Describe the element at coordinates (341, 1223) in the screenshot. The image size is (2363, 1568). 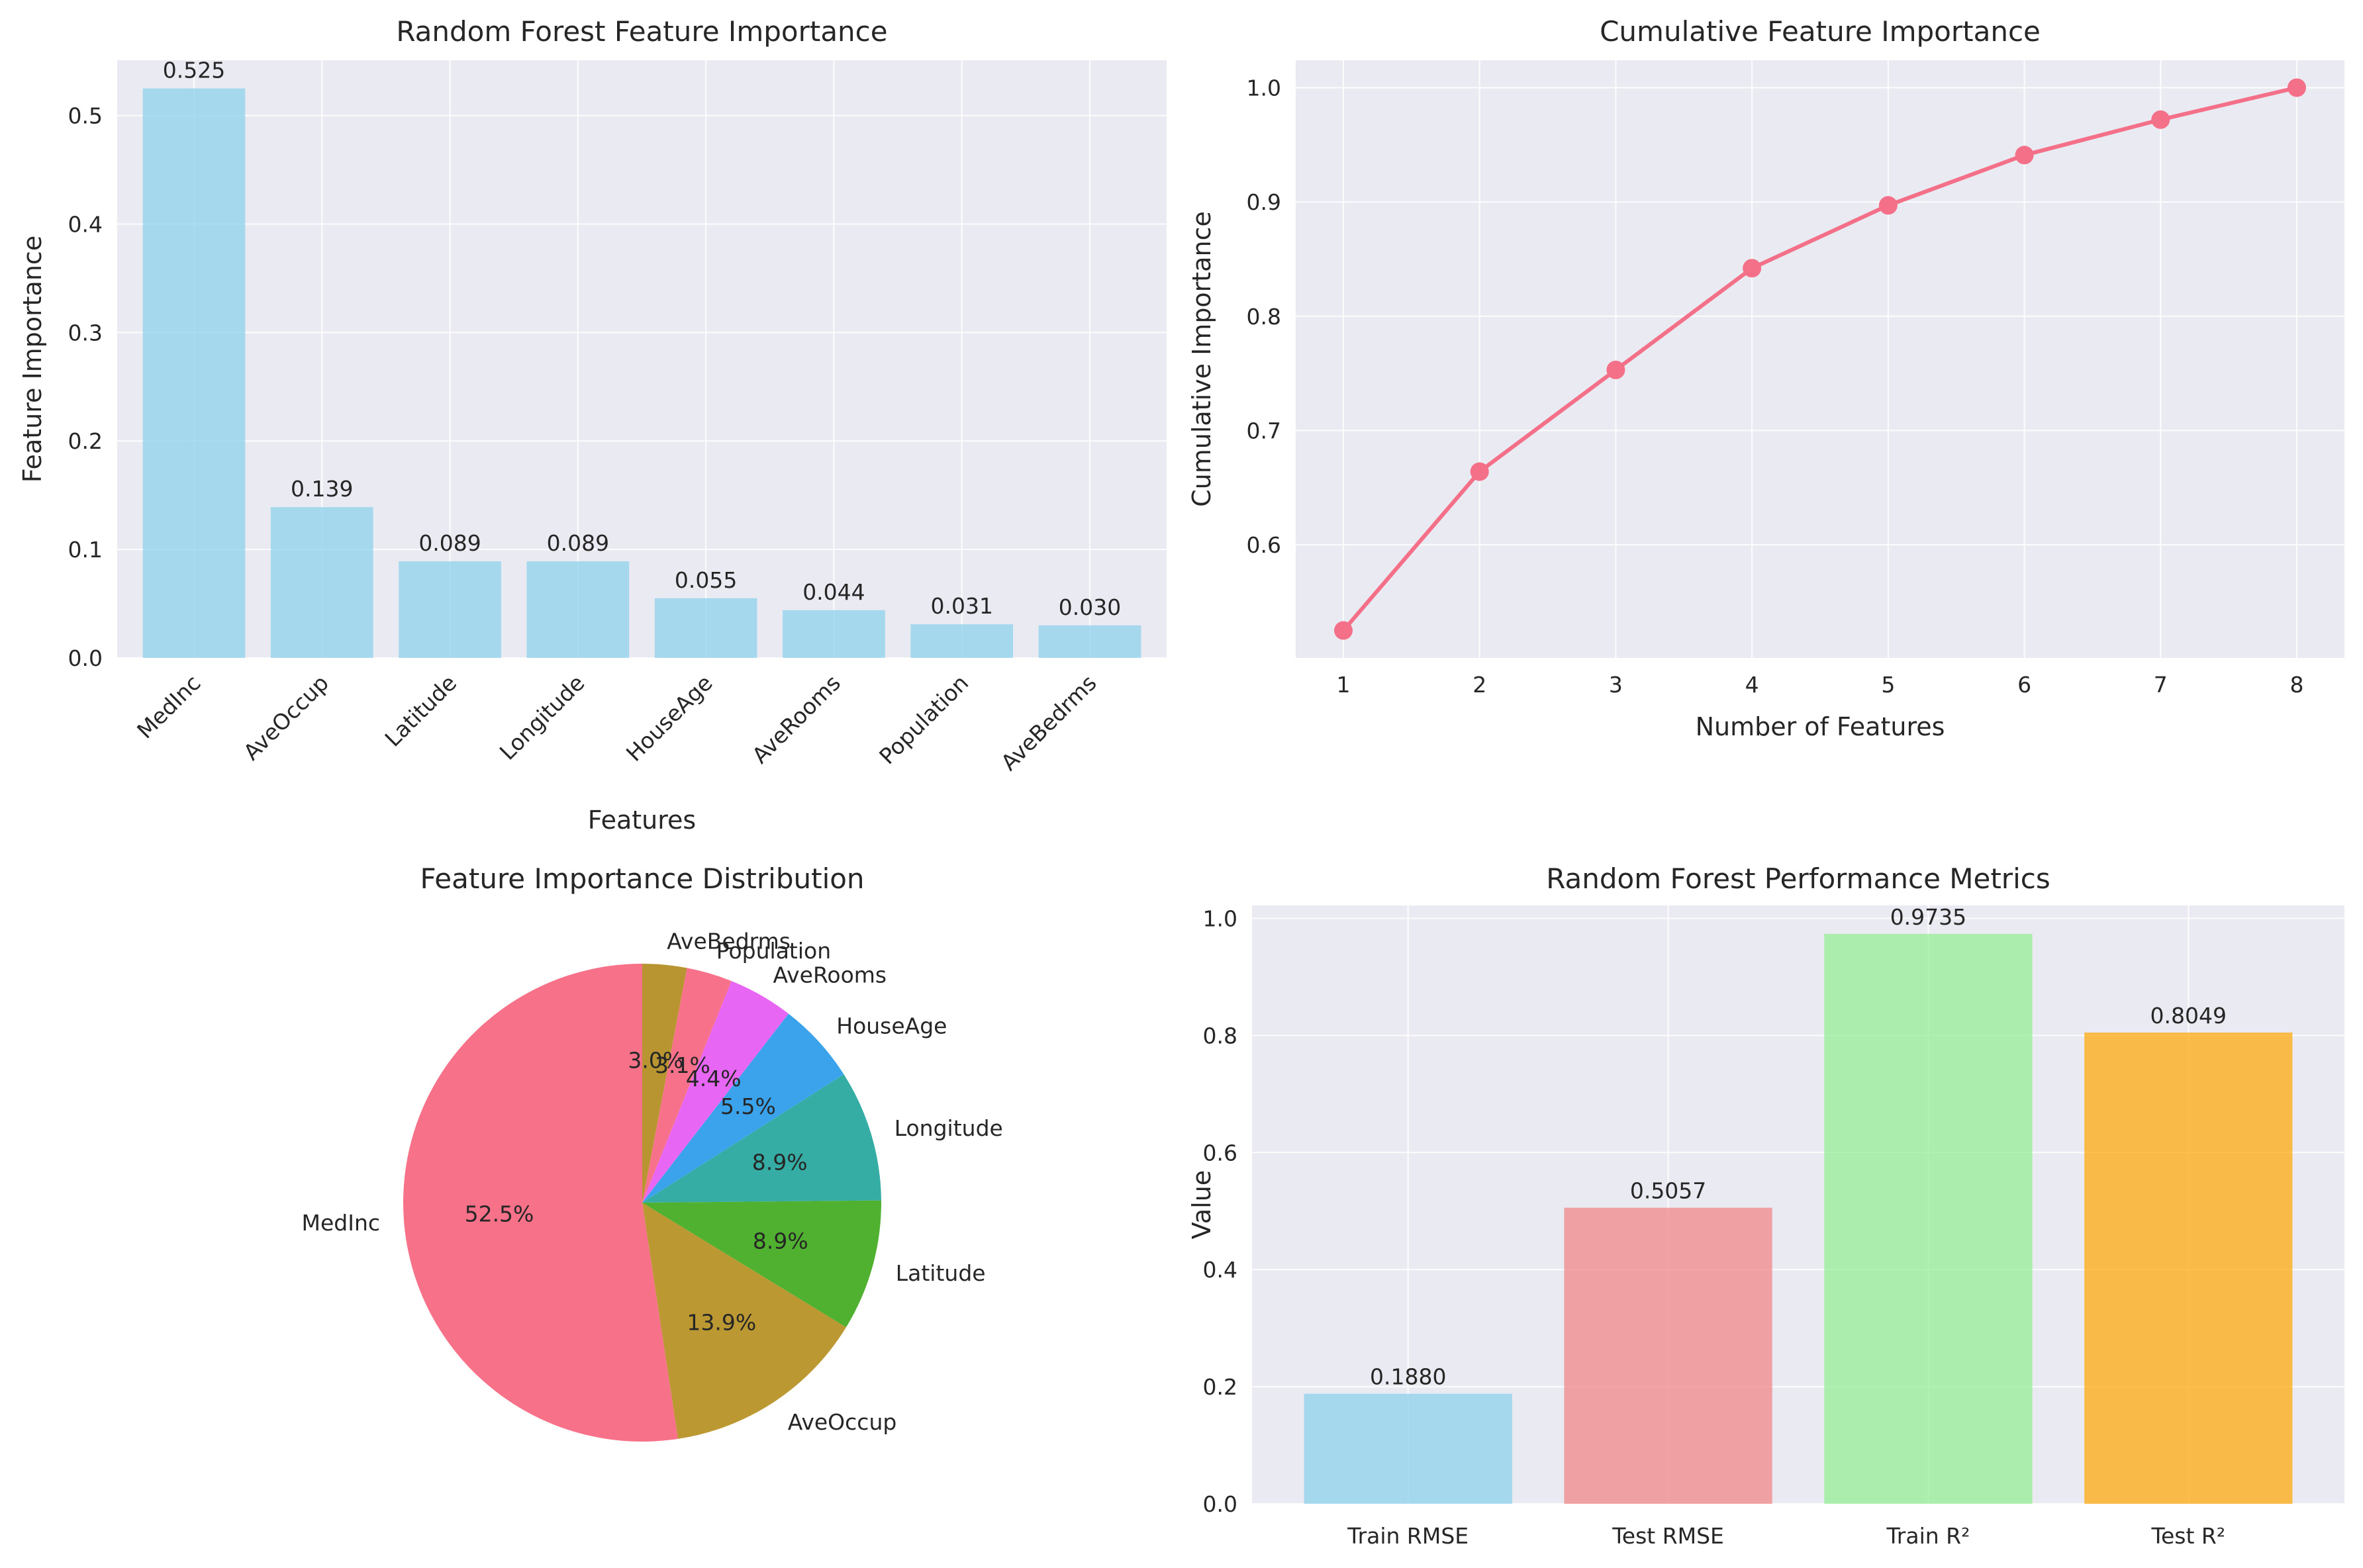
I see `pie-label: MedInc` at that location.